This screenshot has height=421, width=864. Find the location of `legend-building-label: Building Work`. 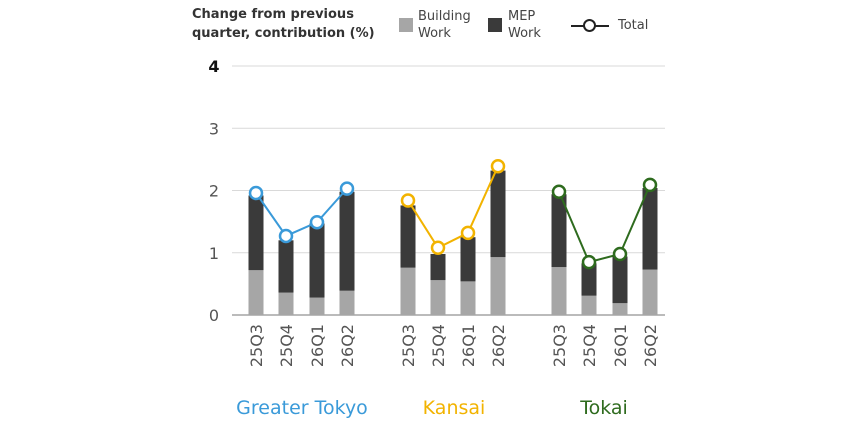

legend-building-label: Building Work is located at coordinates (444, 25).